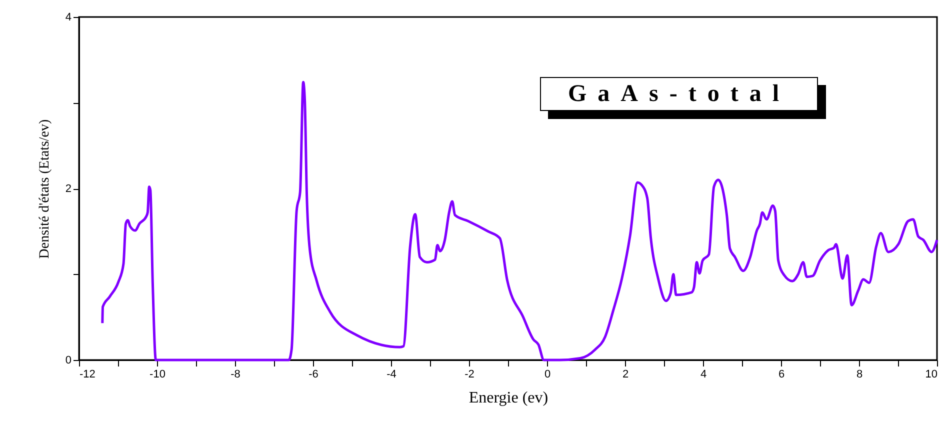 Image resolution: width=949 pixels, height=421 pixels. Describe the element at coordinates (781, 374) in the screenshot. I see `x-tick-label: 6` at that location.